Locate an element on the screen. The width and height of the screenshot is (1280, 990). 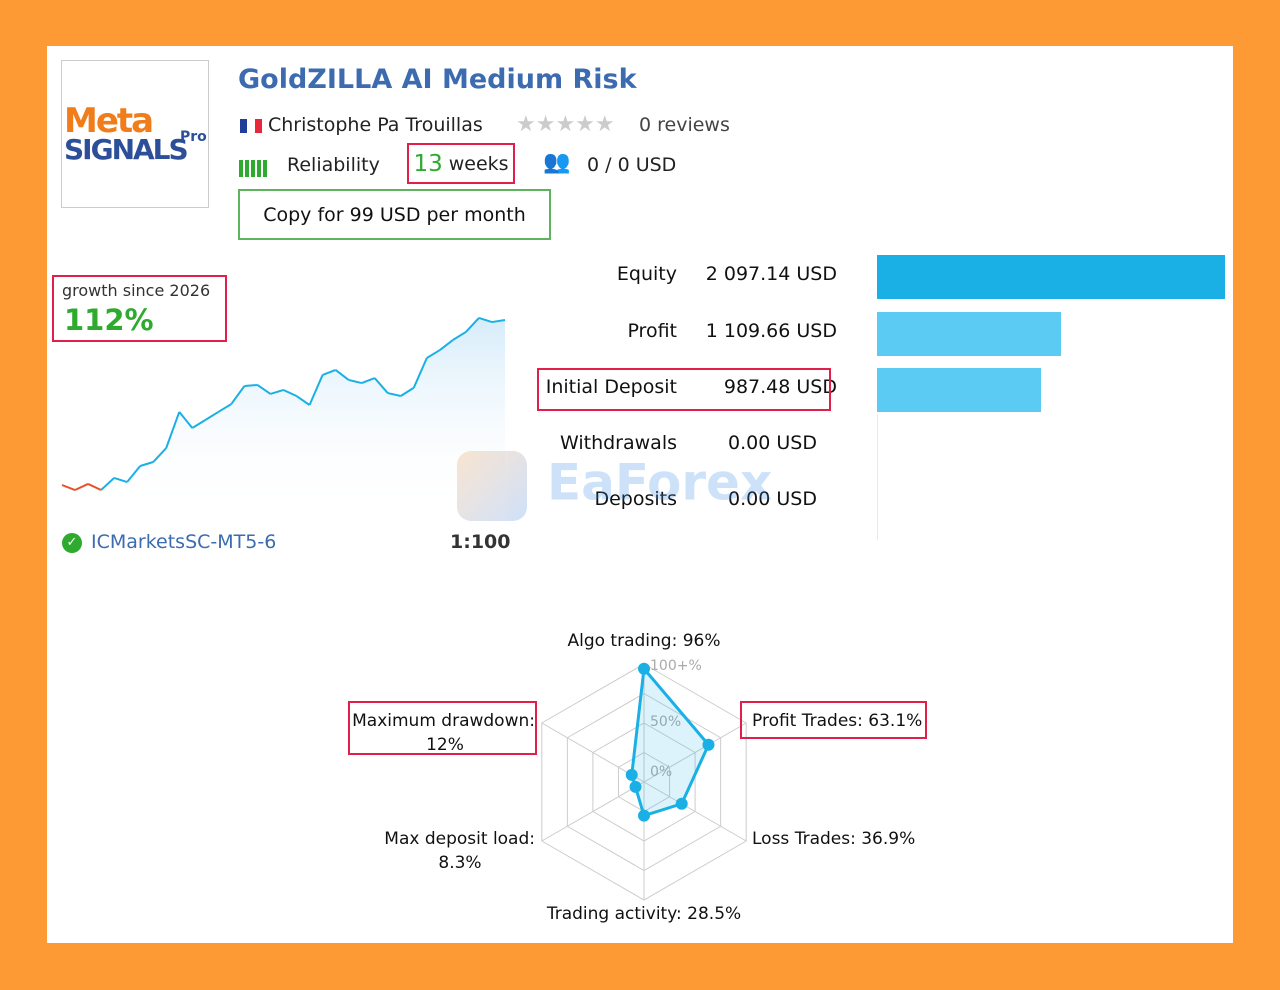
rating-stars-icon: ★★★★★ is located at coordinates (565, 124).